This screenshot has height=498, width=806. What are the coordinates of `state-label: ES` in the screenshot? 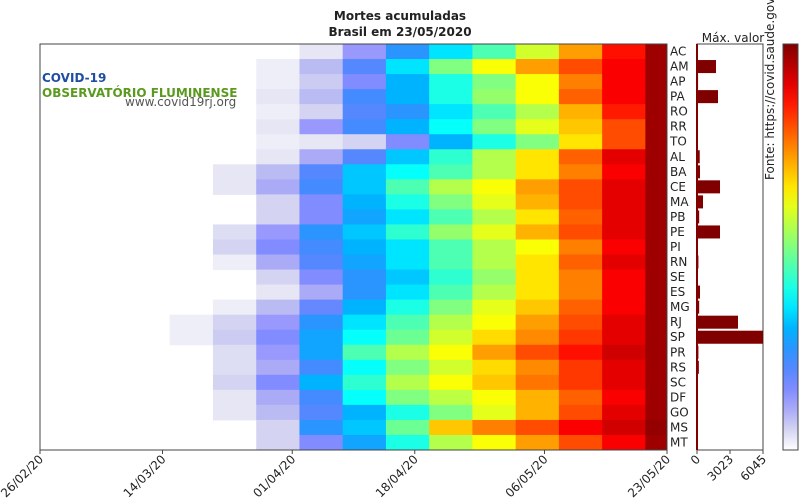 It's located at (677, 292).